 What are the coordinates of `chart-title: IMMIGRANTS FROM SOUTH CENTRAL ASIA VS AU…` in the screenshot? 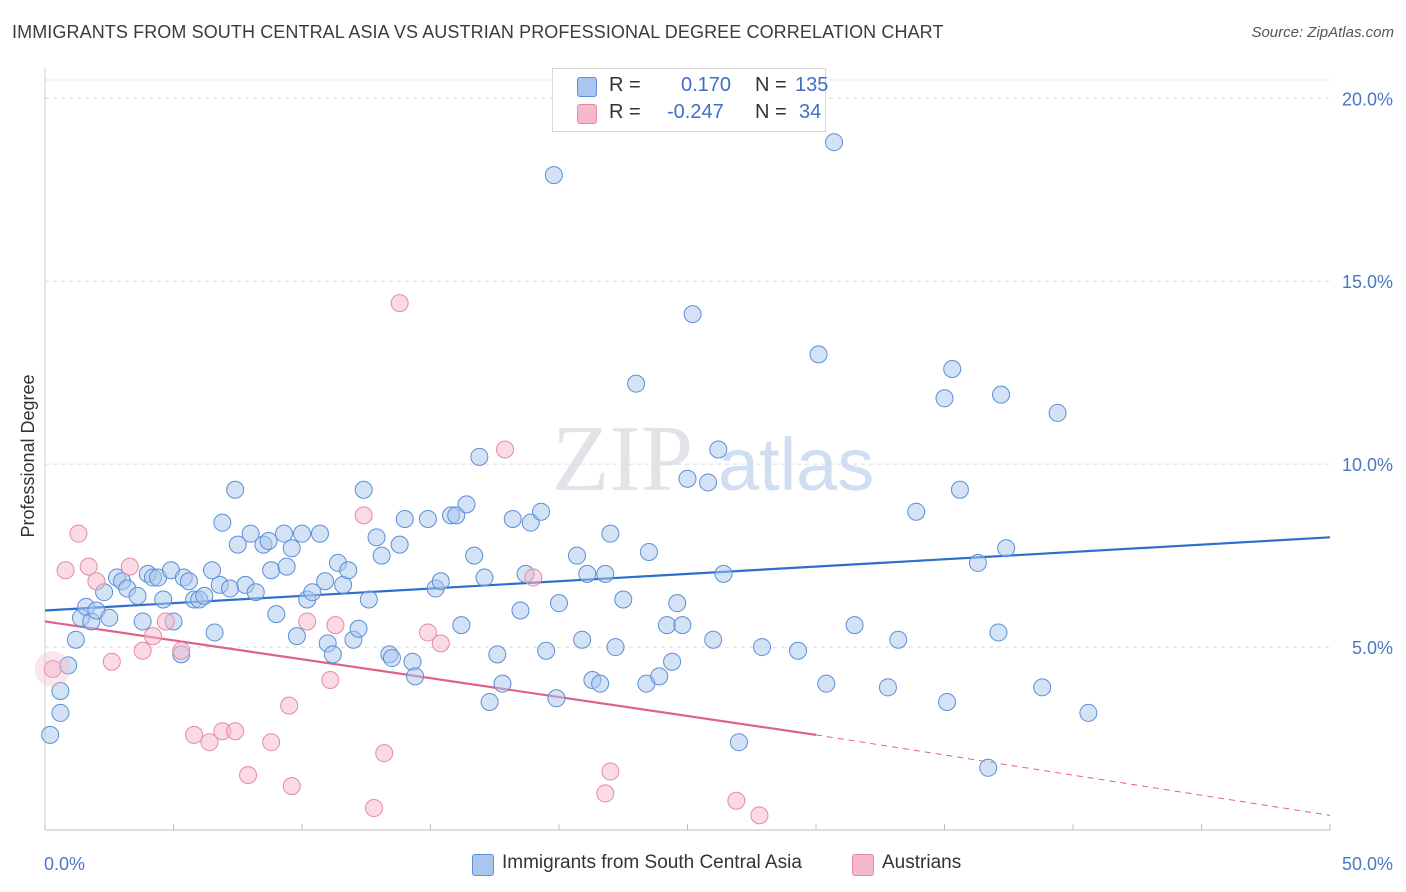 It's located at (478, 32).